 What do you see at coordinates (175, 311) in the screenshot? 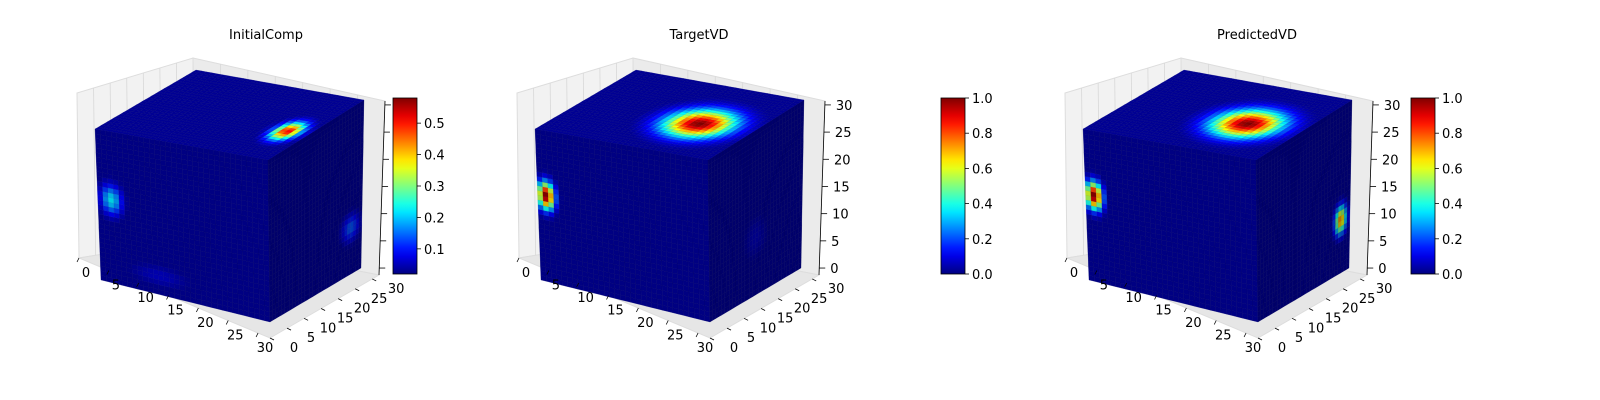
I see `x-tick-label: 15` at bounding box center [175, 311].